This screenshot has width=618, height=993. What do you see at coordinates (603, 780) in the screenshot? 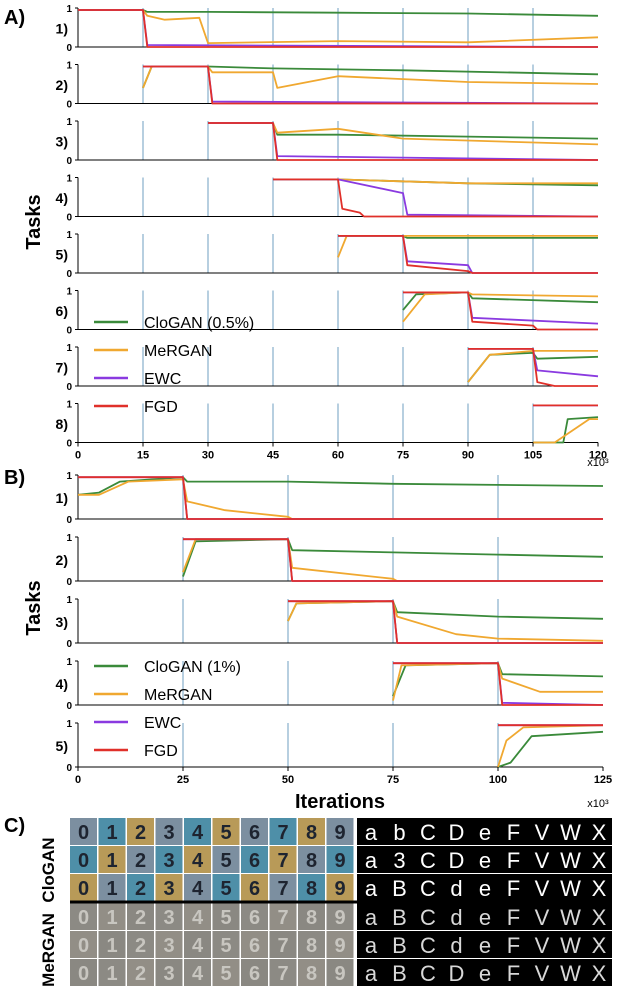
I see `x-tick-label: 125` at bounding box center [603, 780].